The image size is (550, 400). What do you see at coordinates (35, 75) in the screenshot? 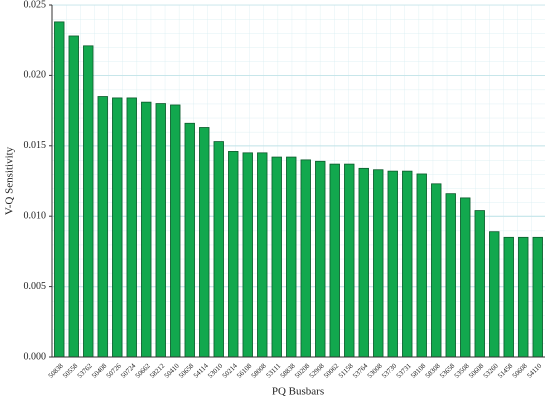
I see `y-tick-label: 0.020` at bounding box center [35, 75].